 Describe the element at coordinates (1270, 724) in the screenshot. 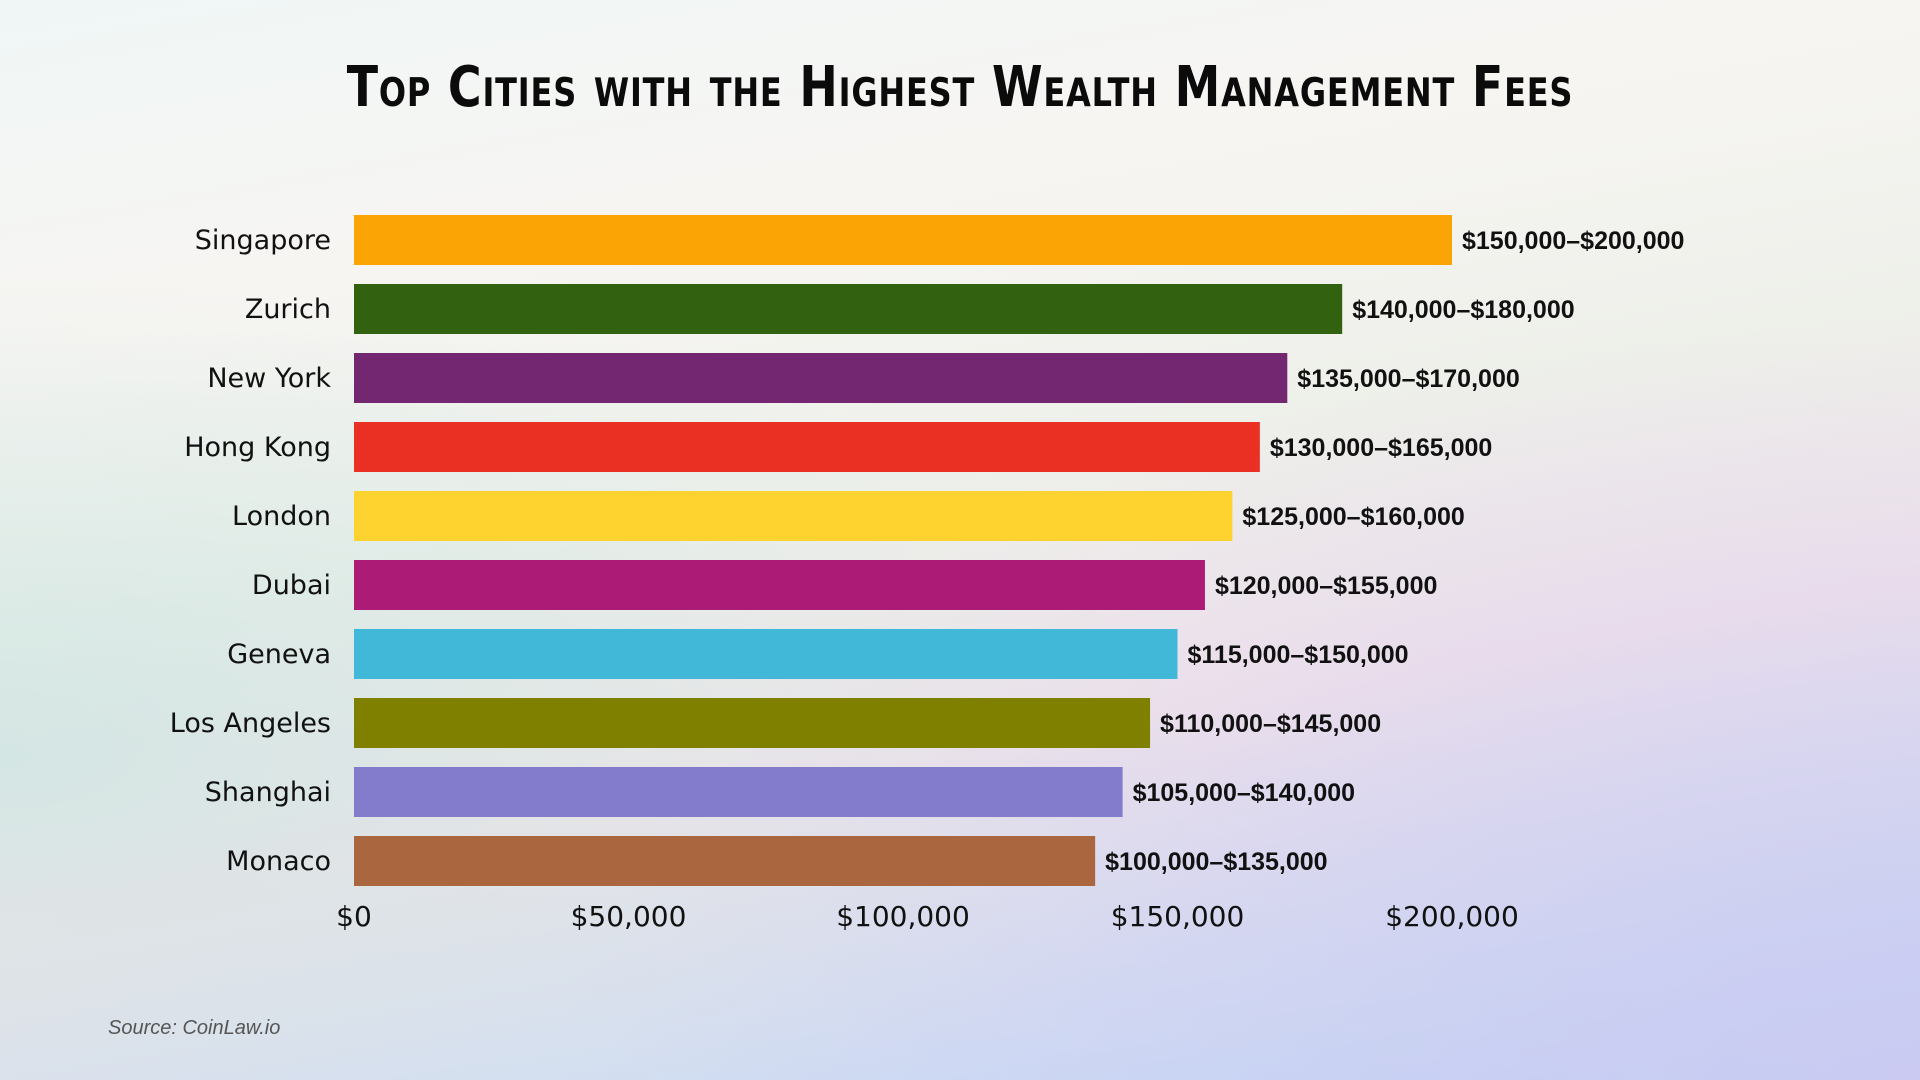

I see `data-label: $110,000–$145,000` at that location.